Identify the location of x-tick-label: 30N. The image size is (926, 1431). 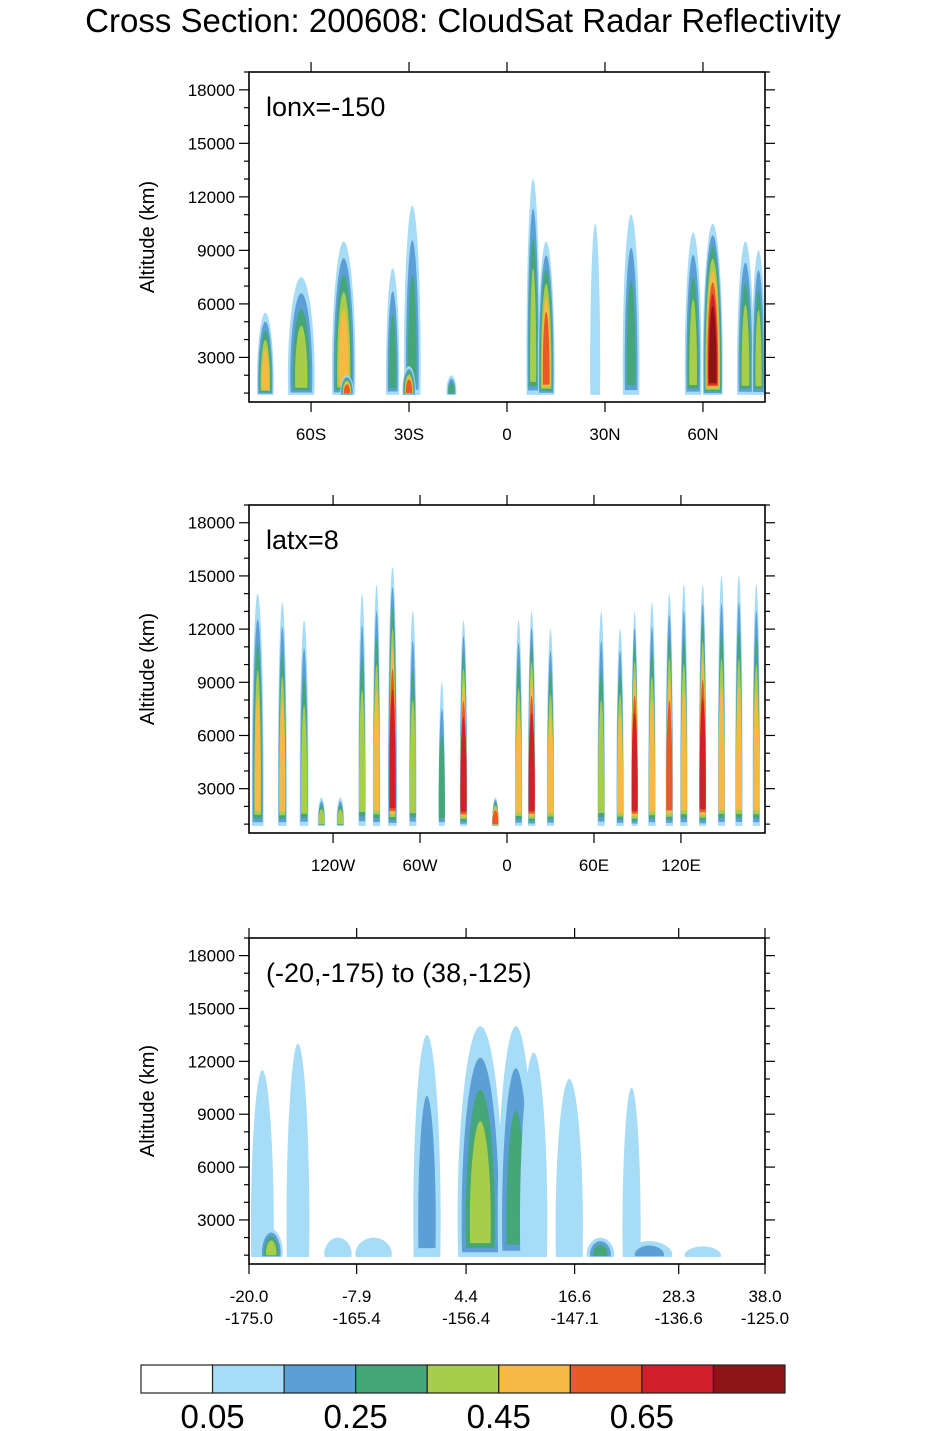
(604, 434).